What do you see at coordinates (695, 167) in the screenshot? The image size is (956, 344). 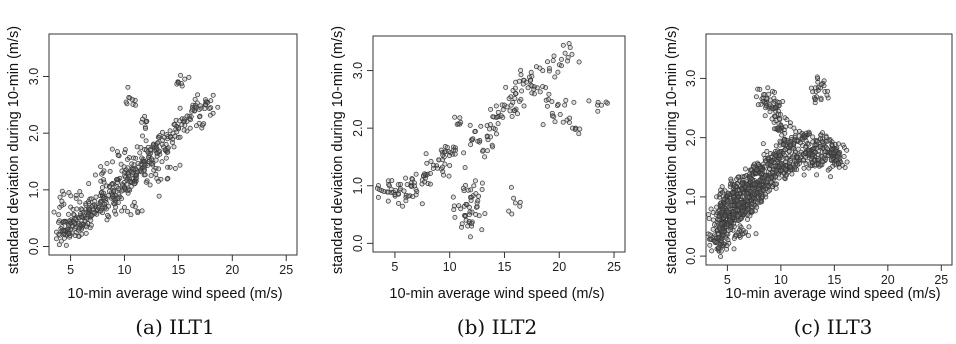 I see `y-axis: 0.0 1.0 2.0 3.0` at bounding box center [695, 167].